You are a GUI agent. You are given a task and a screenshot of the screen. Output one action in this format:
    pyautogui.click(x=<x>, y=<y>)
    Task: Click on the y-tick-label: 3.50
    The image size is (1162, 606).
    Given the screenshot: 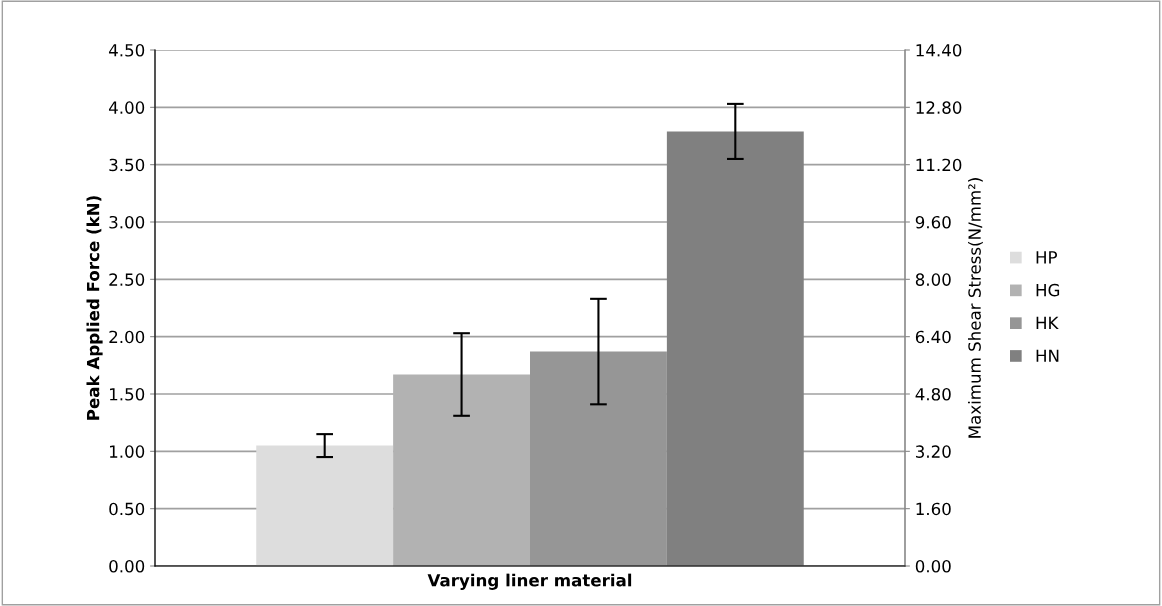 What is the action you would take?
    pyautogui.click(x=127, y=165)
    